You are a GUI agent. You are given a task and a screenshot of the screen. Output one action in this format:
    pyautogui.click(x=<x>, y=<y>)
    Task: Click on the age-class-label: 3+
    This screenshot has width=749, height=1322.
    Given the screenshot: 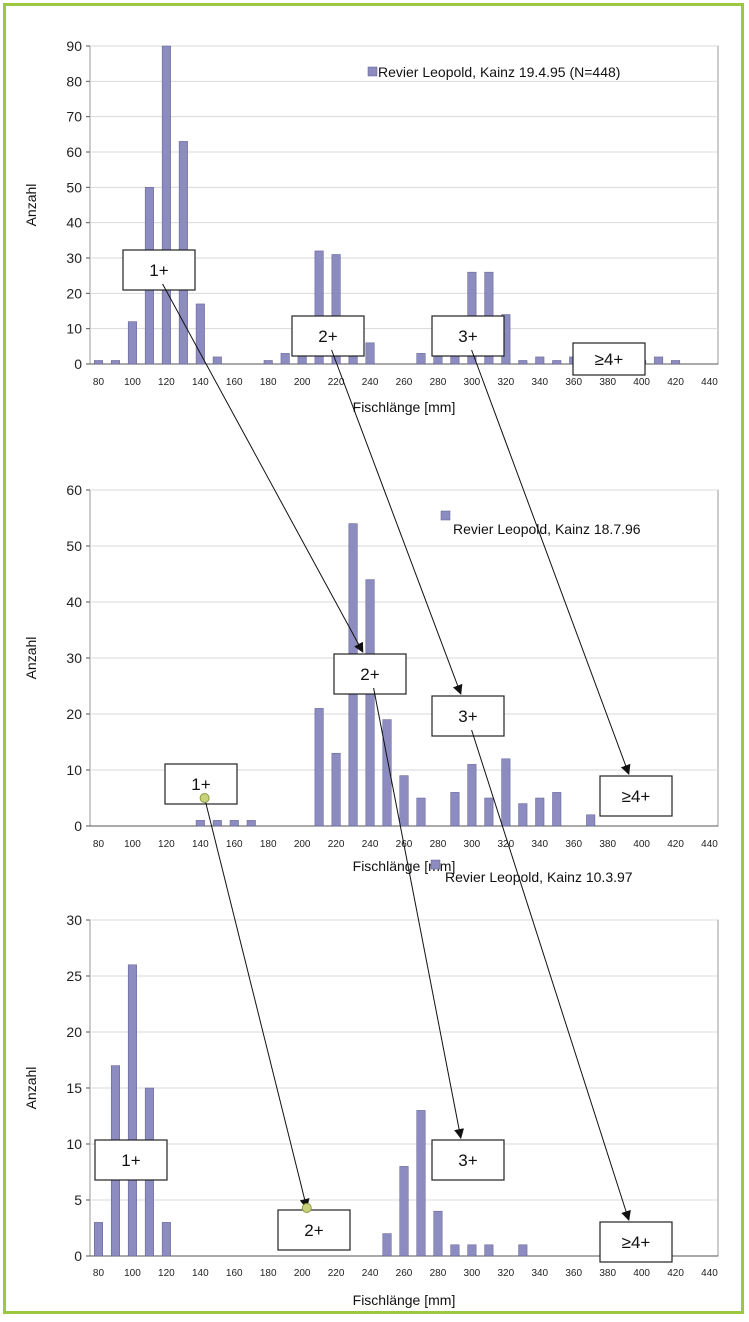 What is the action you would take?
    pyautogui.click(x=467, y=716)
    